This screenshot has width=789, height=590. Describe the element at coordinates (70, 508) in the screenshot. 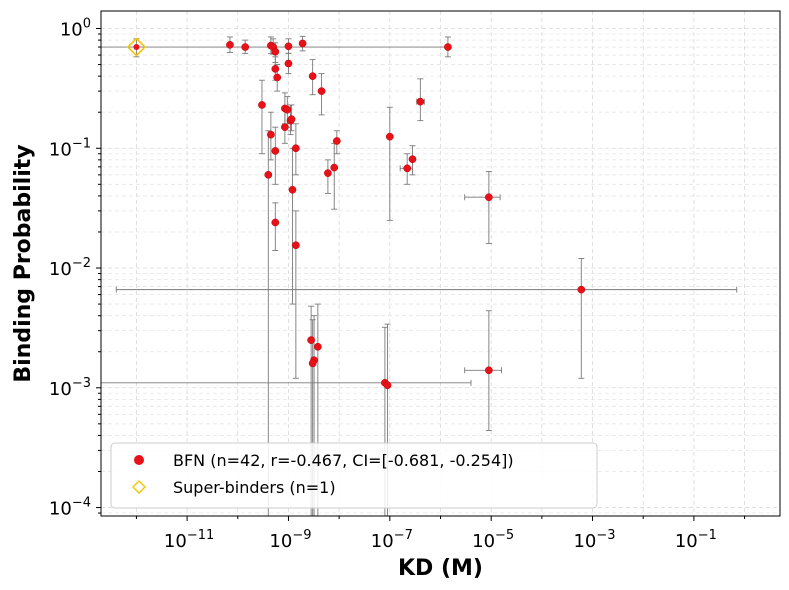

I see `y-tick-label: 10⁻⁴` at that location.